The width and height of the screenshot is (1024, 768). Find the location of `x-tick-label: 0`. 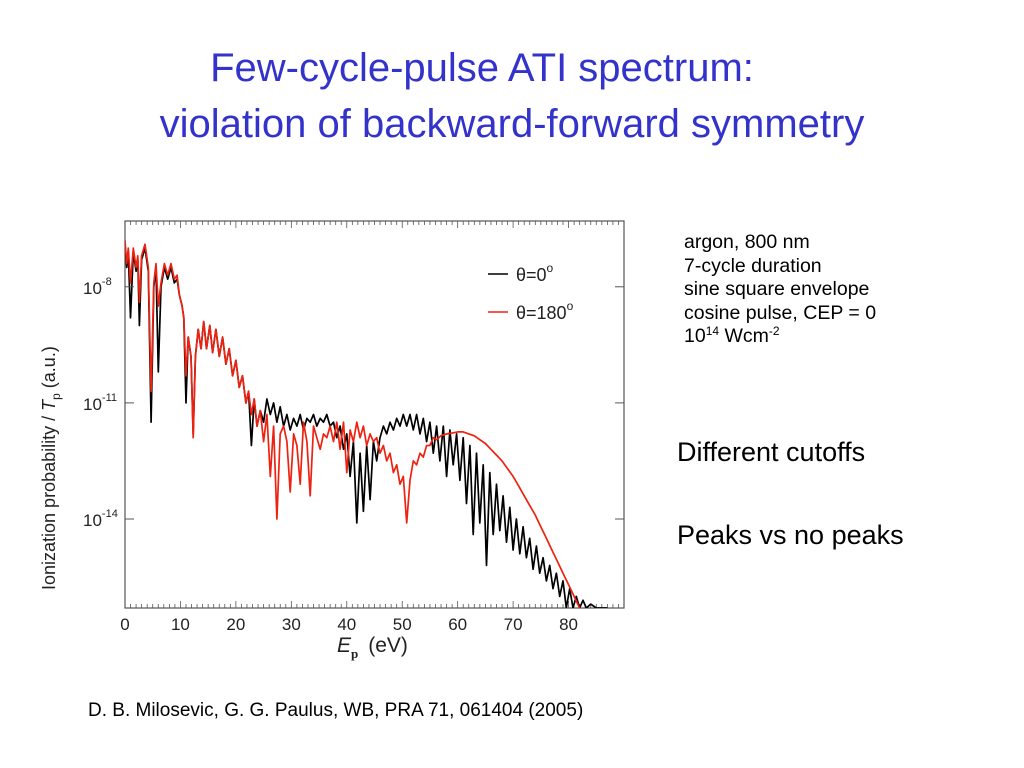

x-tick-label: 0 is located at coordinates (124, 624).